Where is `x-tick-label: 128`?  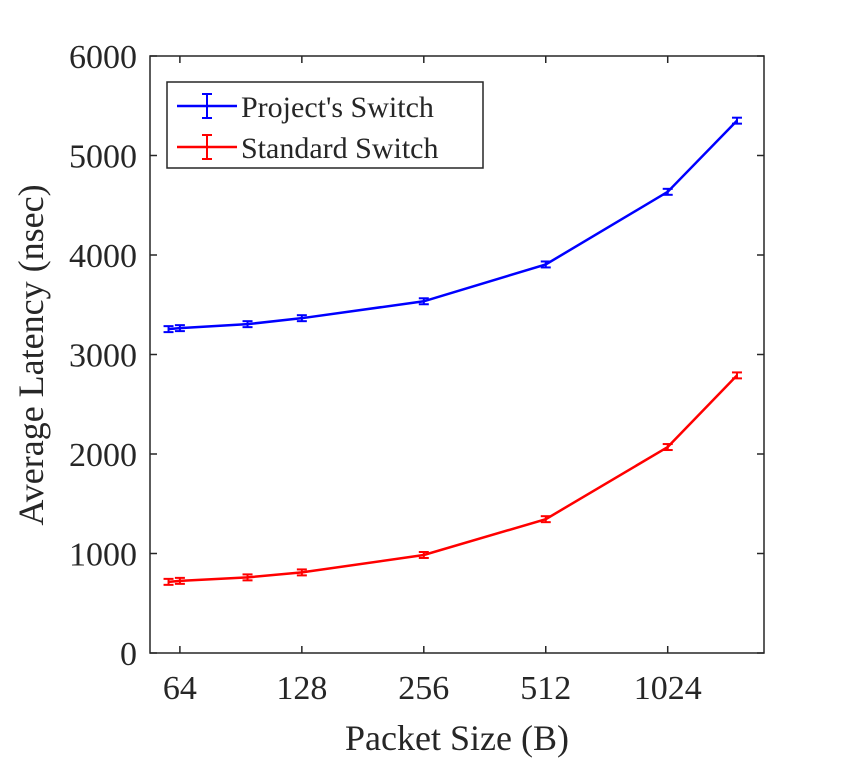 x-tick-label: 128 is located at coordinates (301, 688).